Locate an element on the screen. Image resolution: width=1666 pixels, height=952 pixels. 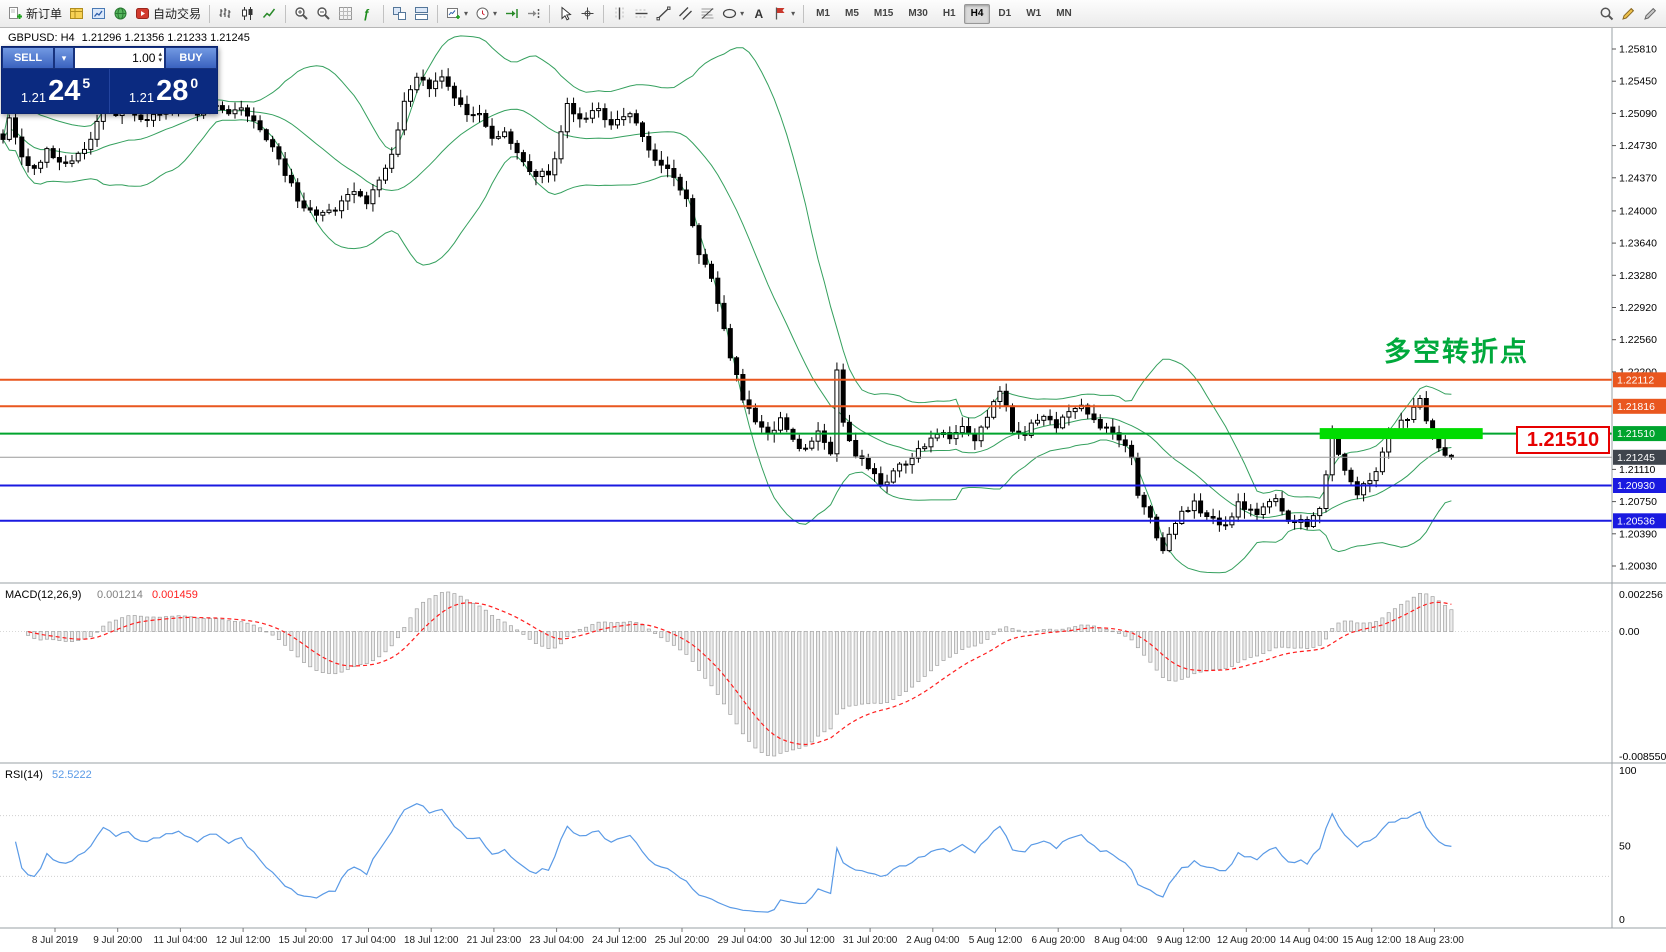
cursor-button is located at coordinates (565, 14).